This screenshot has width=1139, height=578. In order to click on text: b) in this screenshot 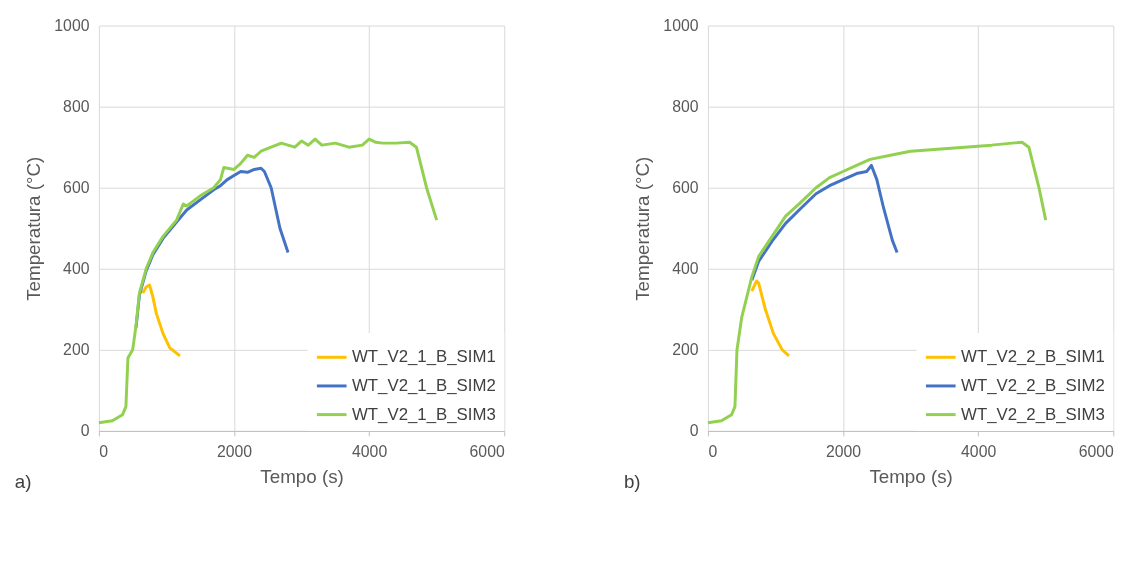, I will do `click(632, 482)`.